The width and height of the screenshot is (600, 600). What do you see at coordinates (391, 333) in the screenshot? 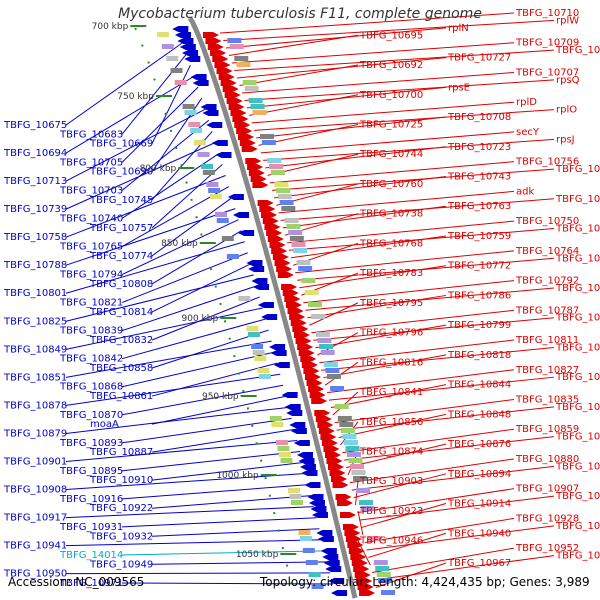
I see `forward-gene-label: TBFG_10796` at bounding box center [391, 333].